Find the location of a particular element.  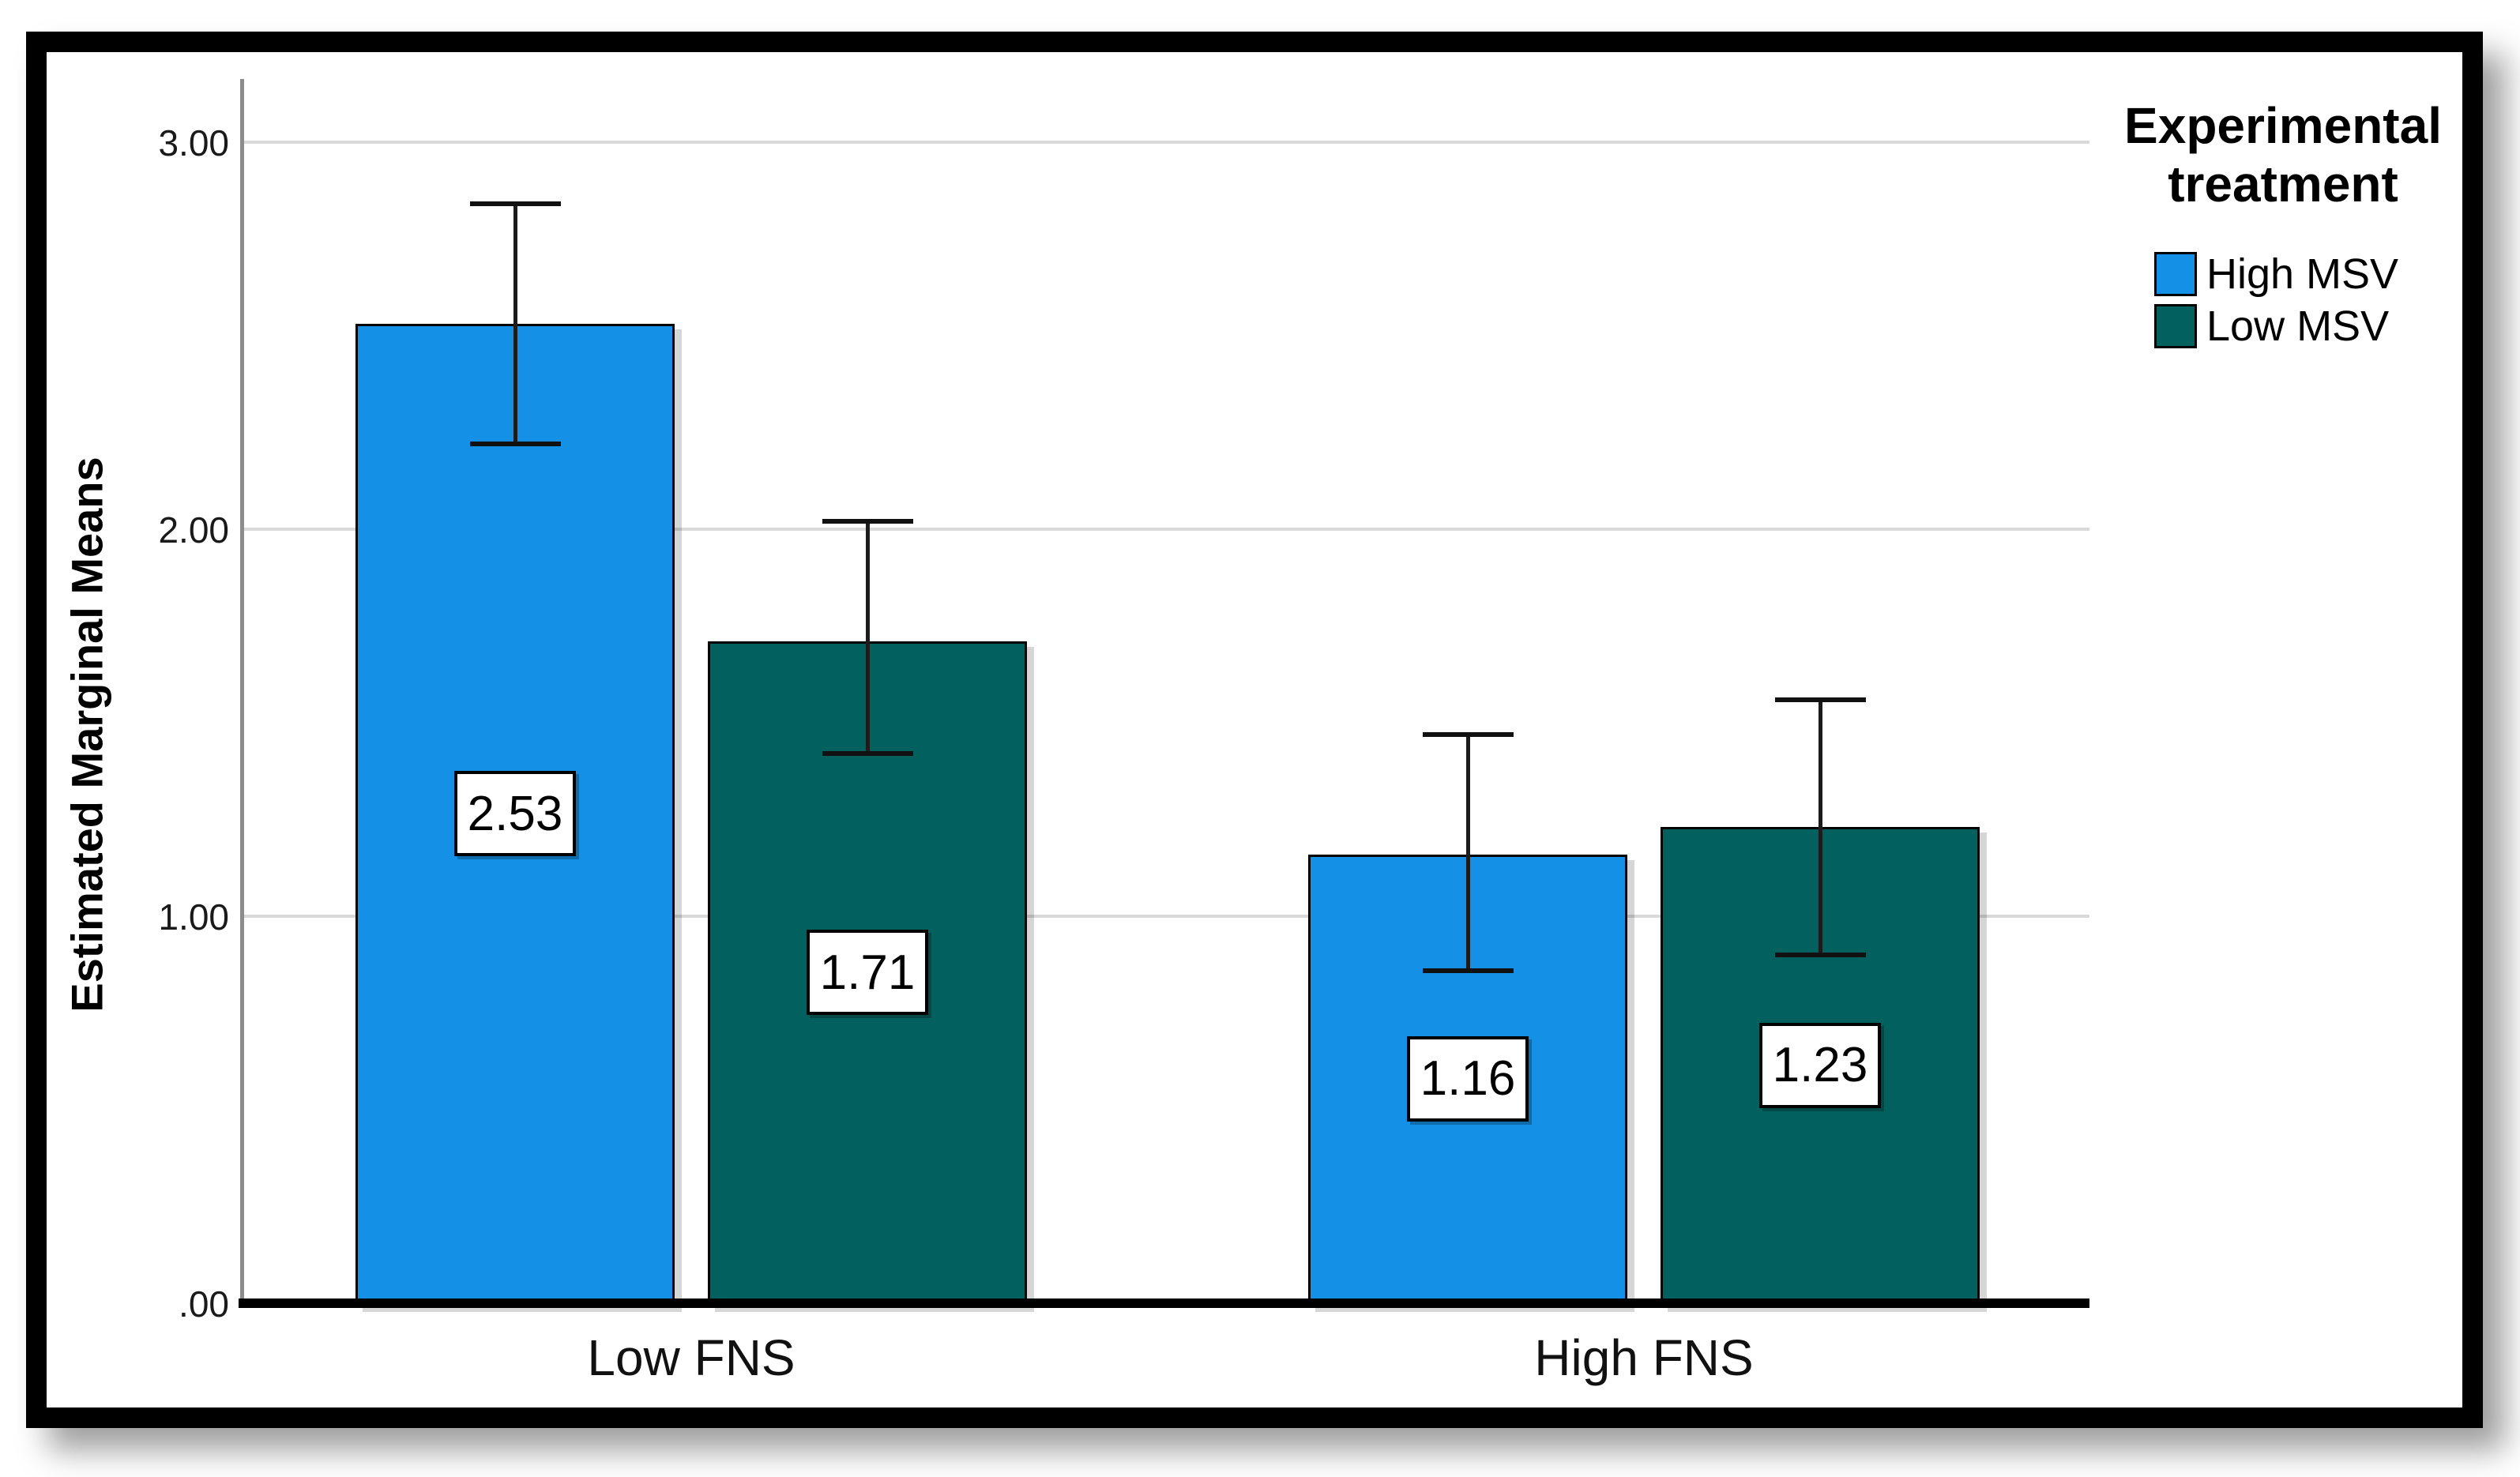

legend: Experimental treatment High MSV Low MSV is located at coordinates (2283, 224).